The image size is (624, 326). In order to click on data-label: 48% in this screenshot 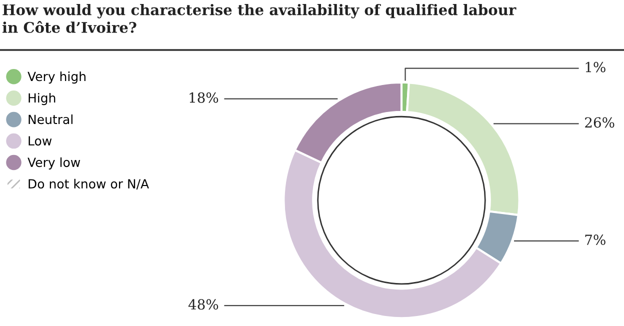, I will do `click(203, 304)`.